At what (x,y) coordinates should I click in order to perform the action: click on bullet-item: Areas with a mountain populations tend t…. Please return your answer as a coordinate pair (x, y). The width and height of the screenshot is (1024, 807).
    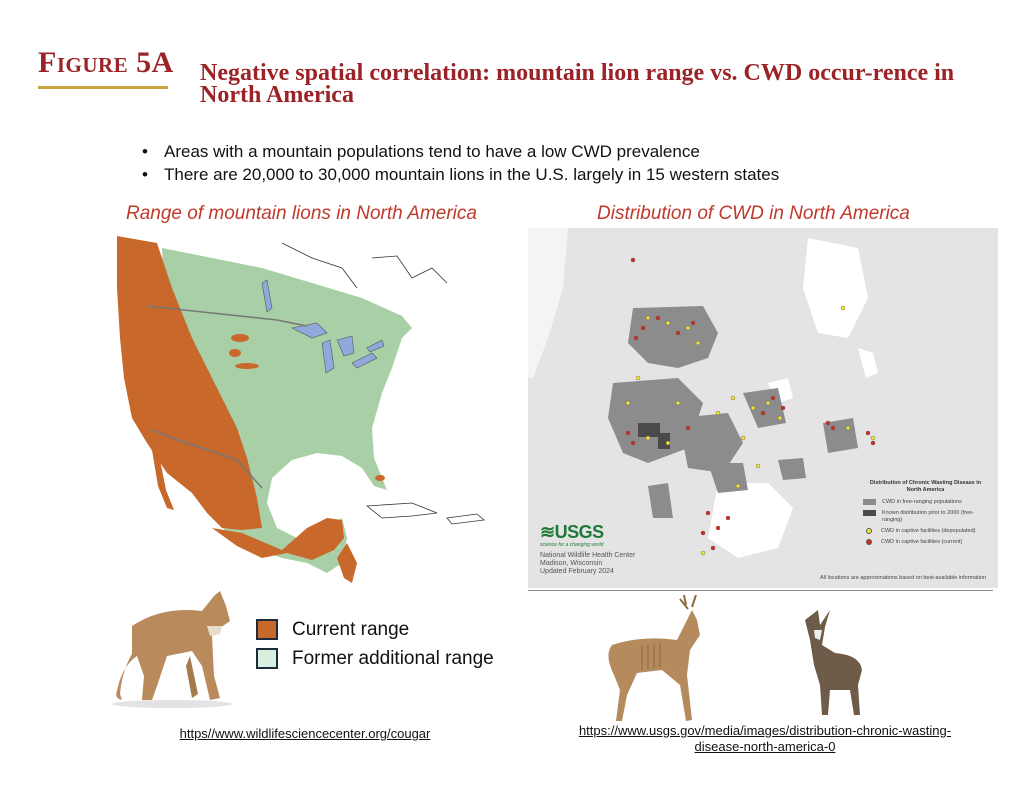
    Looking at the image, I should click on (459, 151).